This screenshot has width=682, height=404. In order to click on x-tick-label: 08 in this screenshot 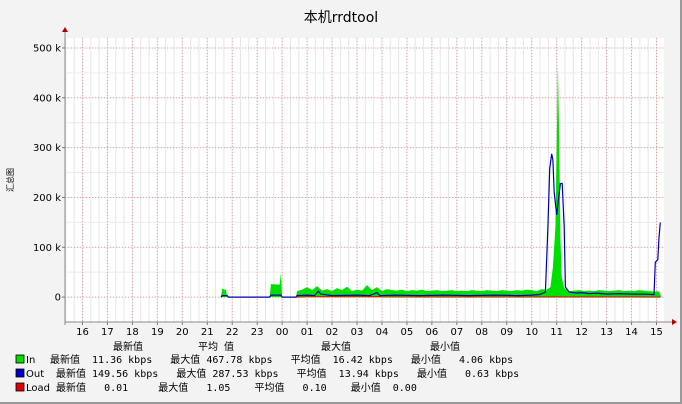, I will do `click(481, 332)`.